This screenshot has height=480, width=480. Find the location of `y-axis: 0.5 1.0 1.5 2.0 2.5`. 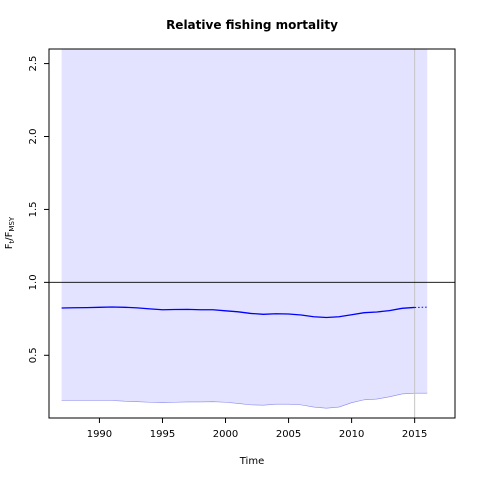

y-axis: 0.5 1.0 1.5 2.0 2.5 is located at coordinates (38, 209).